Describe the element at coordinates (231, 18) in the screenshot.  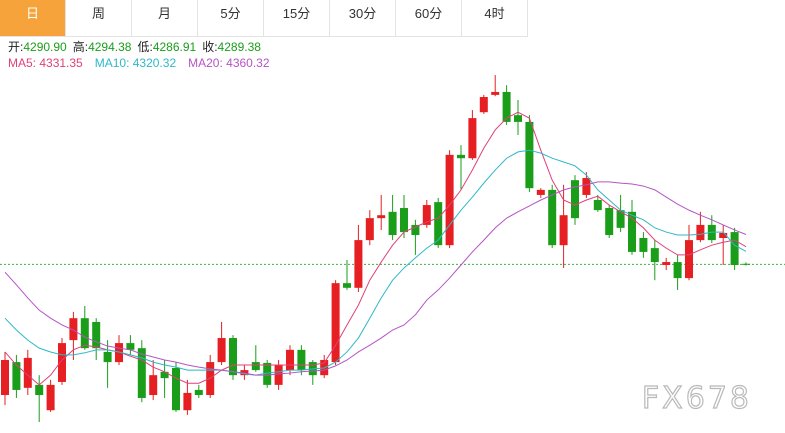
I see `period-tab: 5分` at that location.